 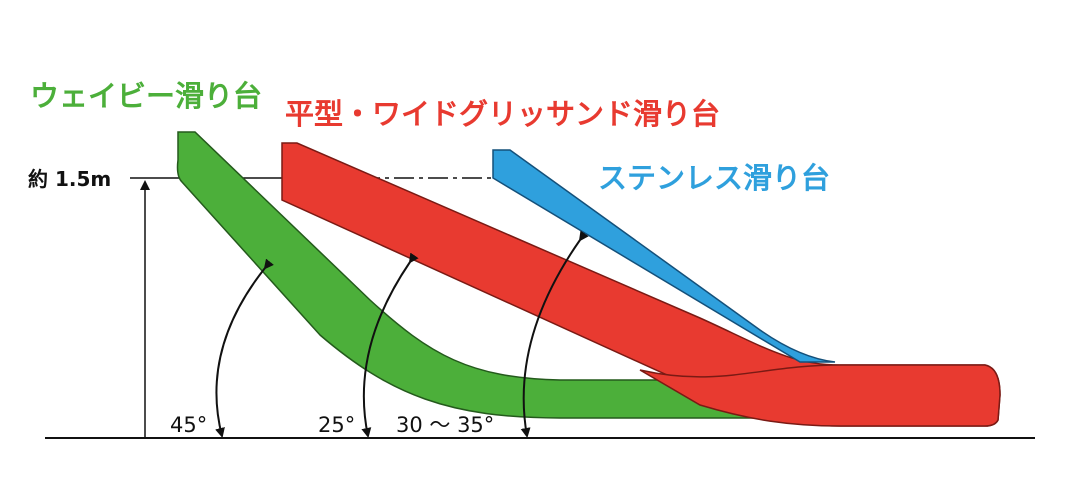 I want to click on angle-label: 25°, so click(x=336, y=425).